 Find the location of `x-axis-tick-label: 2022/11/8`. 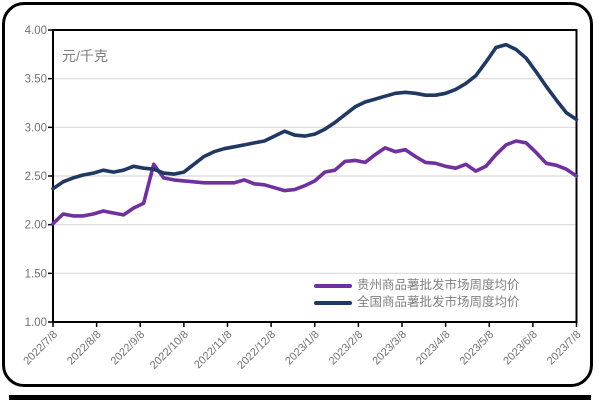

x-axis-tick-label: 2022/11/8 is located at coordinates (213, 350).